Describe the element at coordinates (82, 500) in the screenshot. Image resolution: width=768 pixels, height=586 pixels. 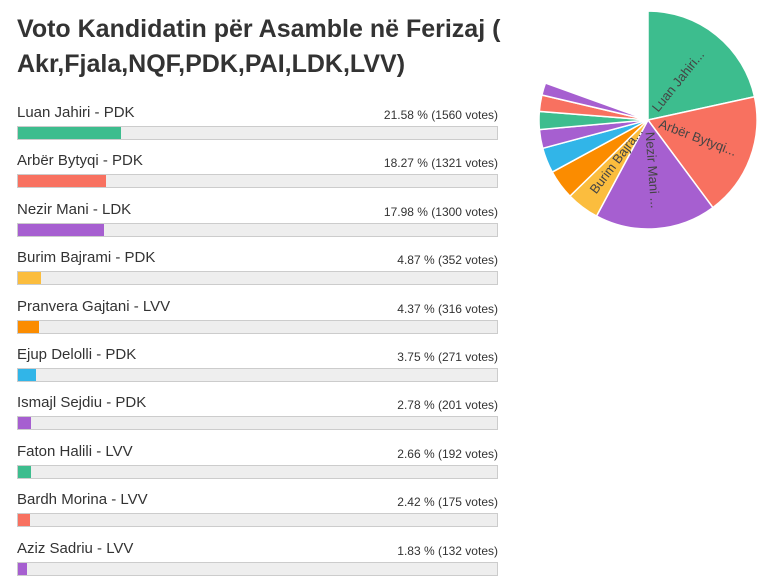
I see `candidate-name: Bardh Morina - LVV` at that location.